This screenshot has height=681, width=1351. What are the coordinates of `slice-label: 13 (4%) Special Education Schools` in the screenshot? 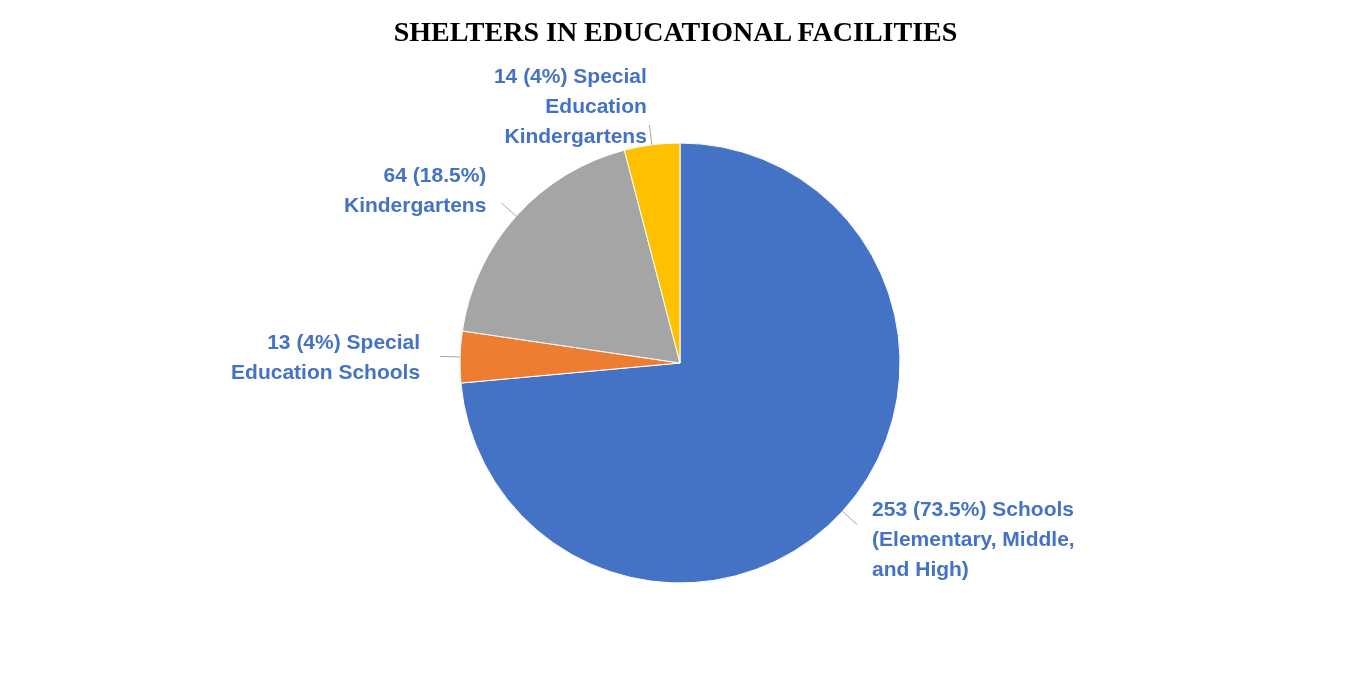 It's located at (326, 356).